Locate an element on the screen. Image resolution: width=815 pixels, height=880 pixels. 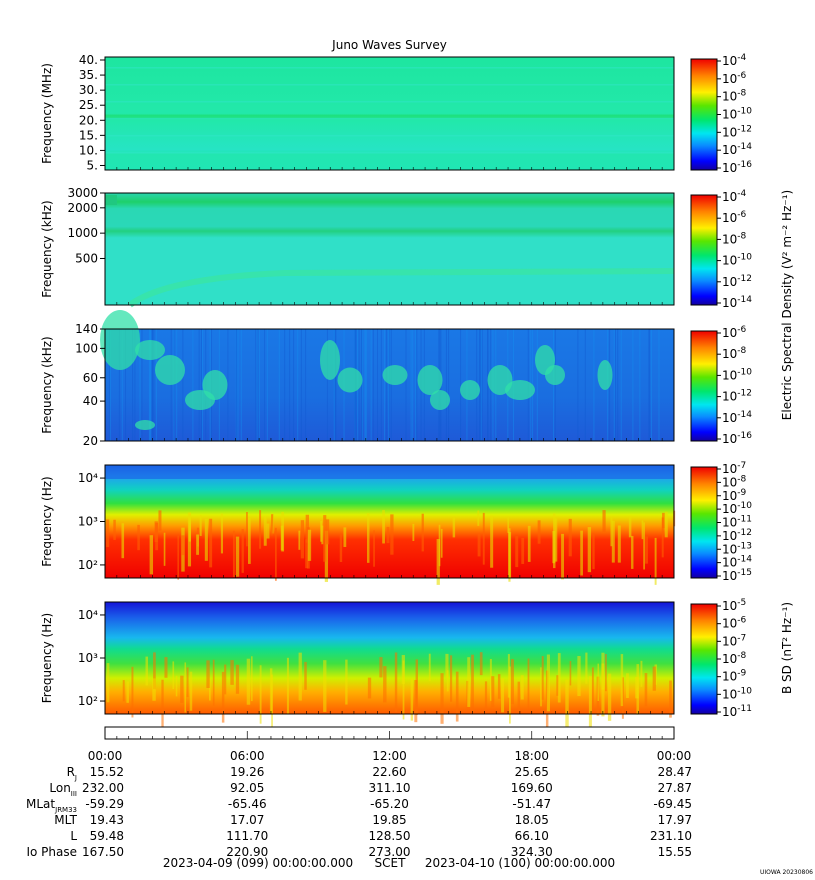
x-tick-label: 18:00 is located at coordinates (531, 756).